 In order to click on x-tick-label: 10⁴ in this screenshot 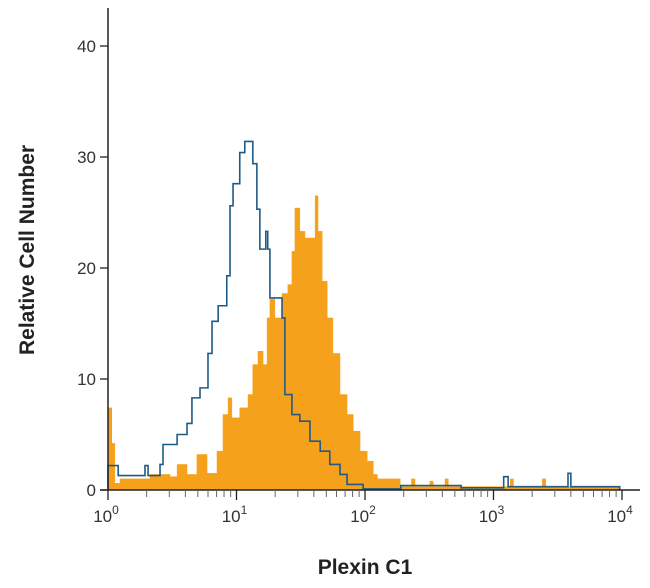, I will do `click(620, 514)`.